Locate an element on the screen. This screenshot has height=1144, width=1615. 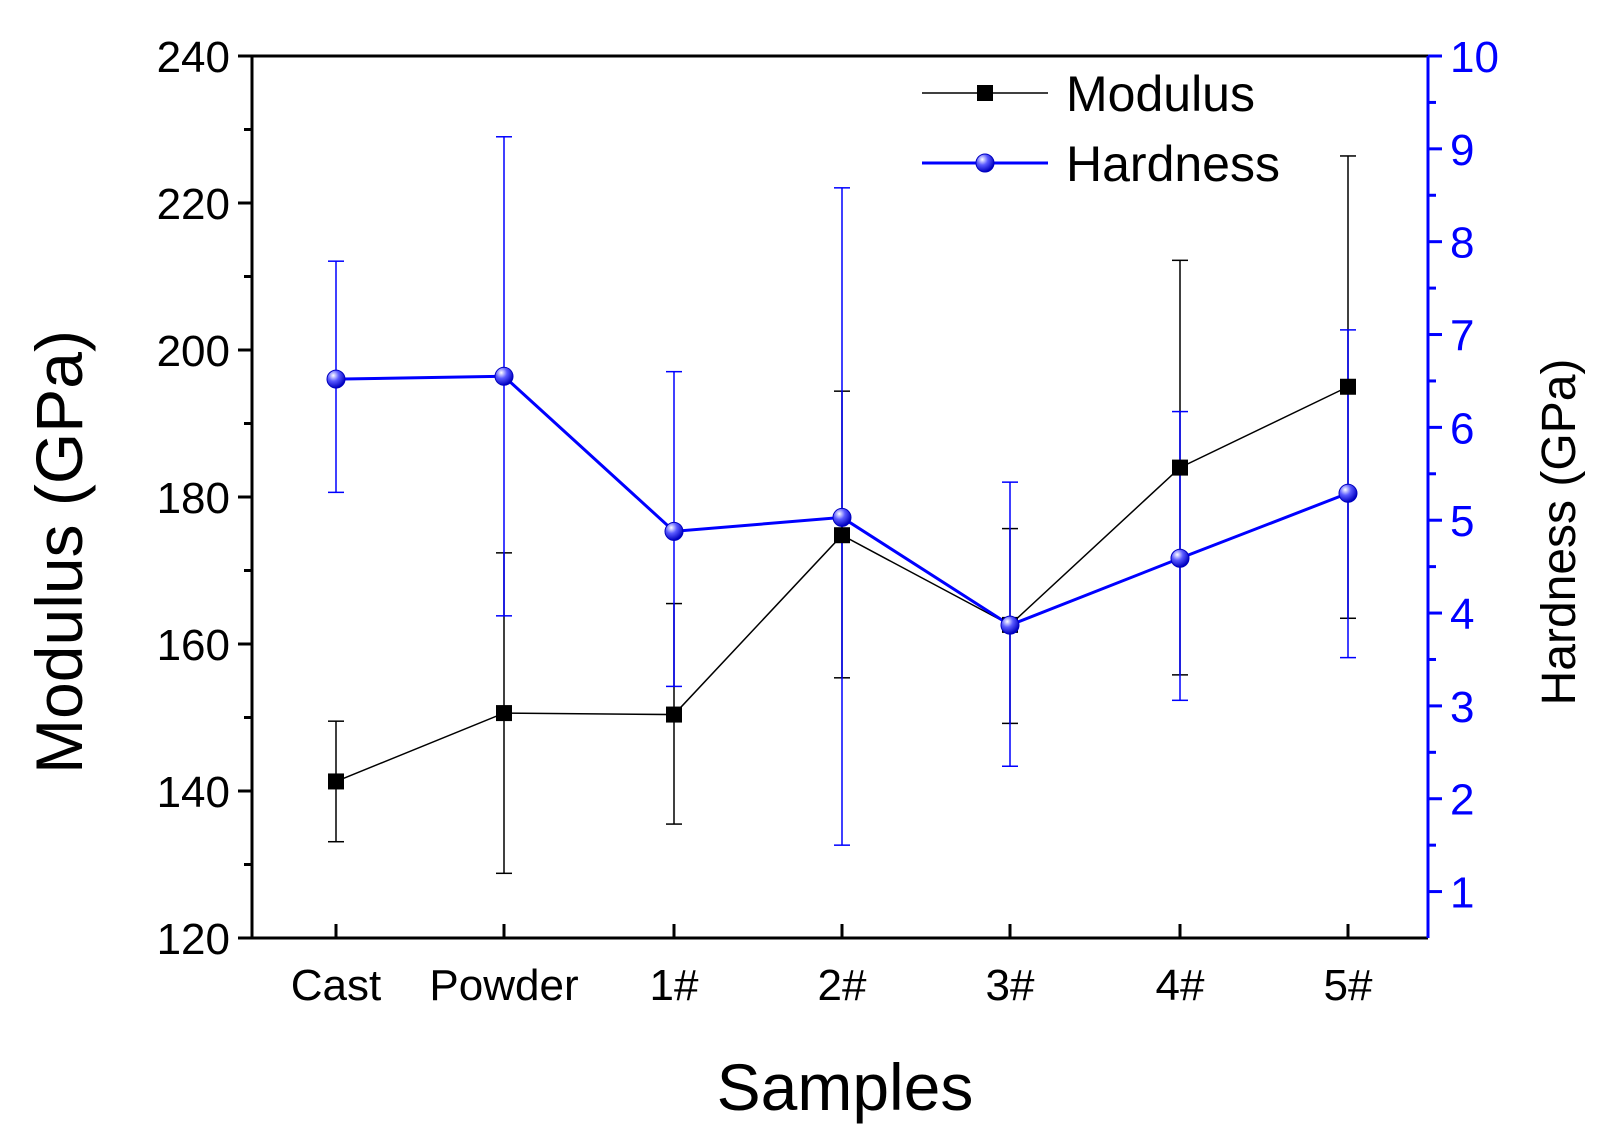
hardness-legend-label: Hardness is located at coordinates (1173, 164).